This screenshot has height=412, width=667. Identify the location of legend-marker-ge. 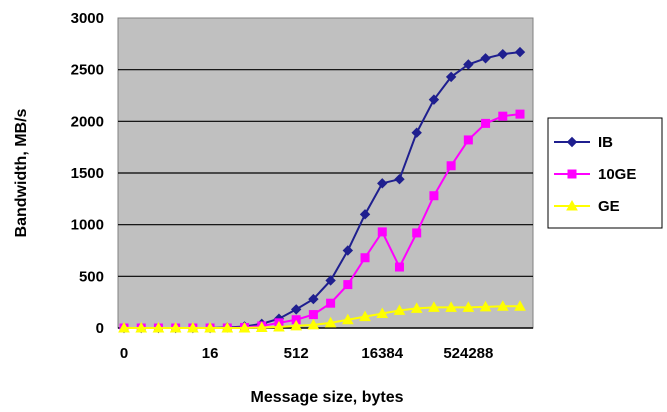
(572, 205).